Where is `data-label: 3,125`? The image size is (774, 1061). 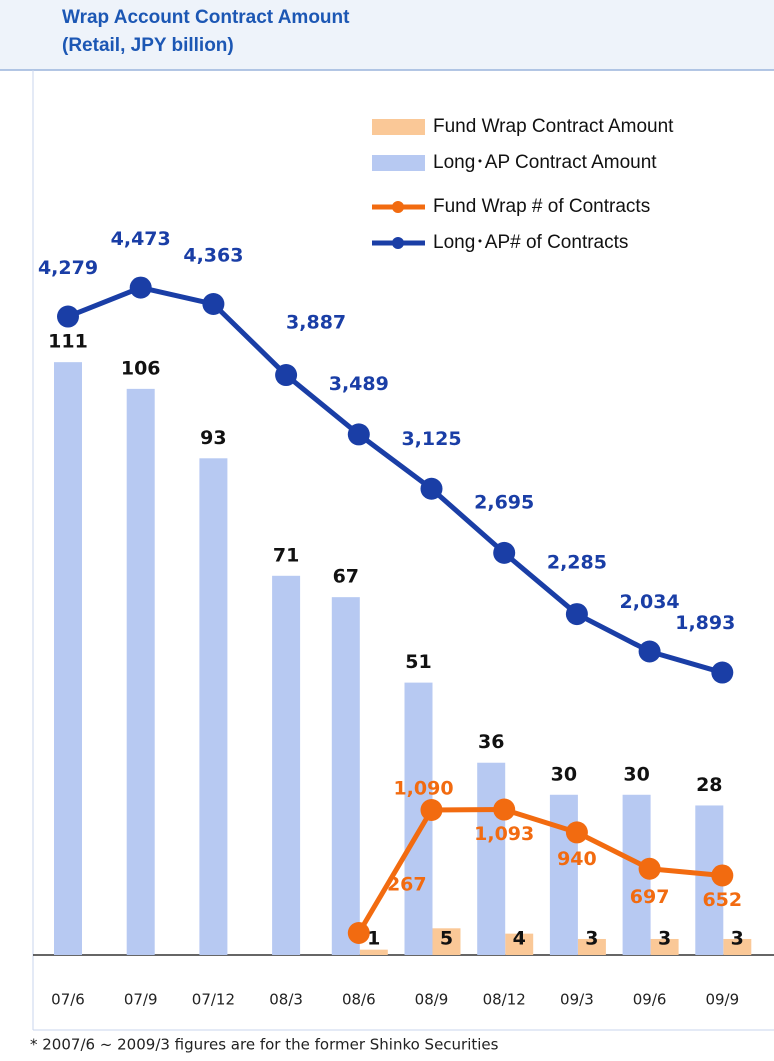
data-label: 3,125 is located at coordinates (431, 439).